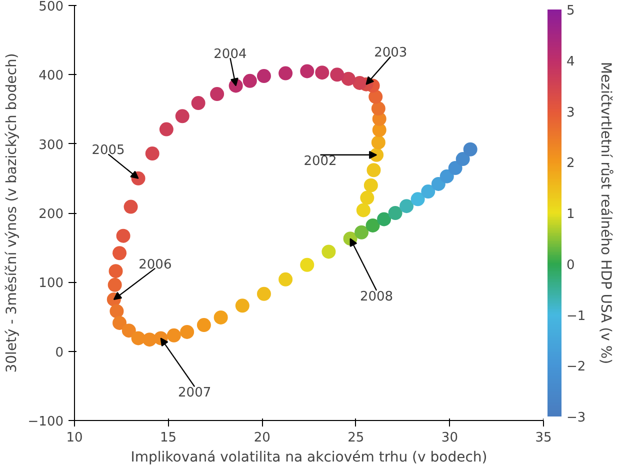  What do you see at coordinates (576, 367) in the screenshot?
I see `color-bar-label: −2` at bounding box center [576, 367].